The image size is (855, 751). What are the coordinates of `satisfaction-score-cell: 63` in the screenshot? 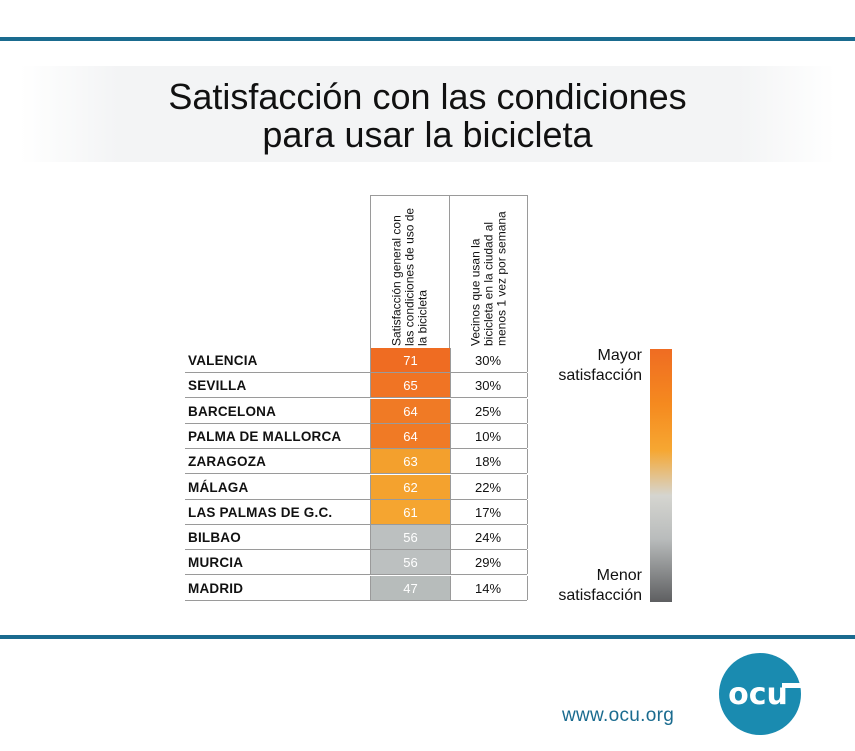 It's located at (410, 461).